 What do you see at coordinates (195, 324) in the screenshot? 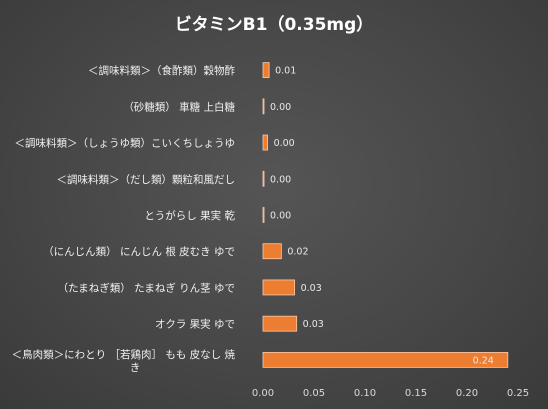
I see `category-label: オクラ 果実 ゆで` at bounding box center [195, 324].